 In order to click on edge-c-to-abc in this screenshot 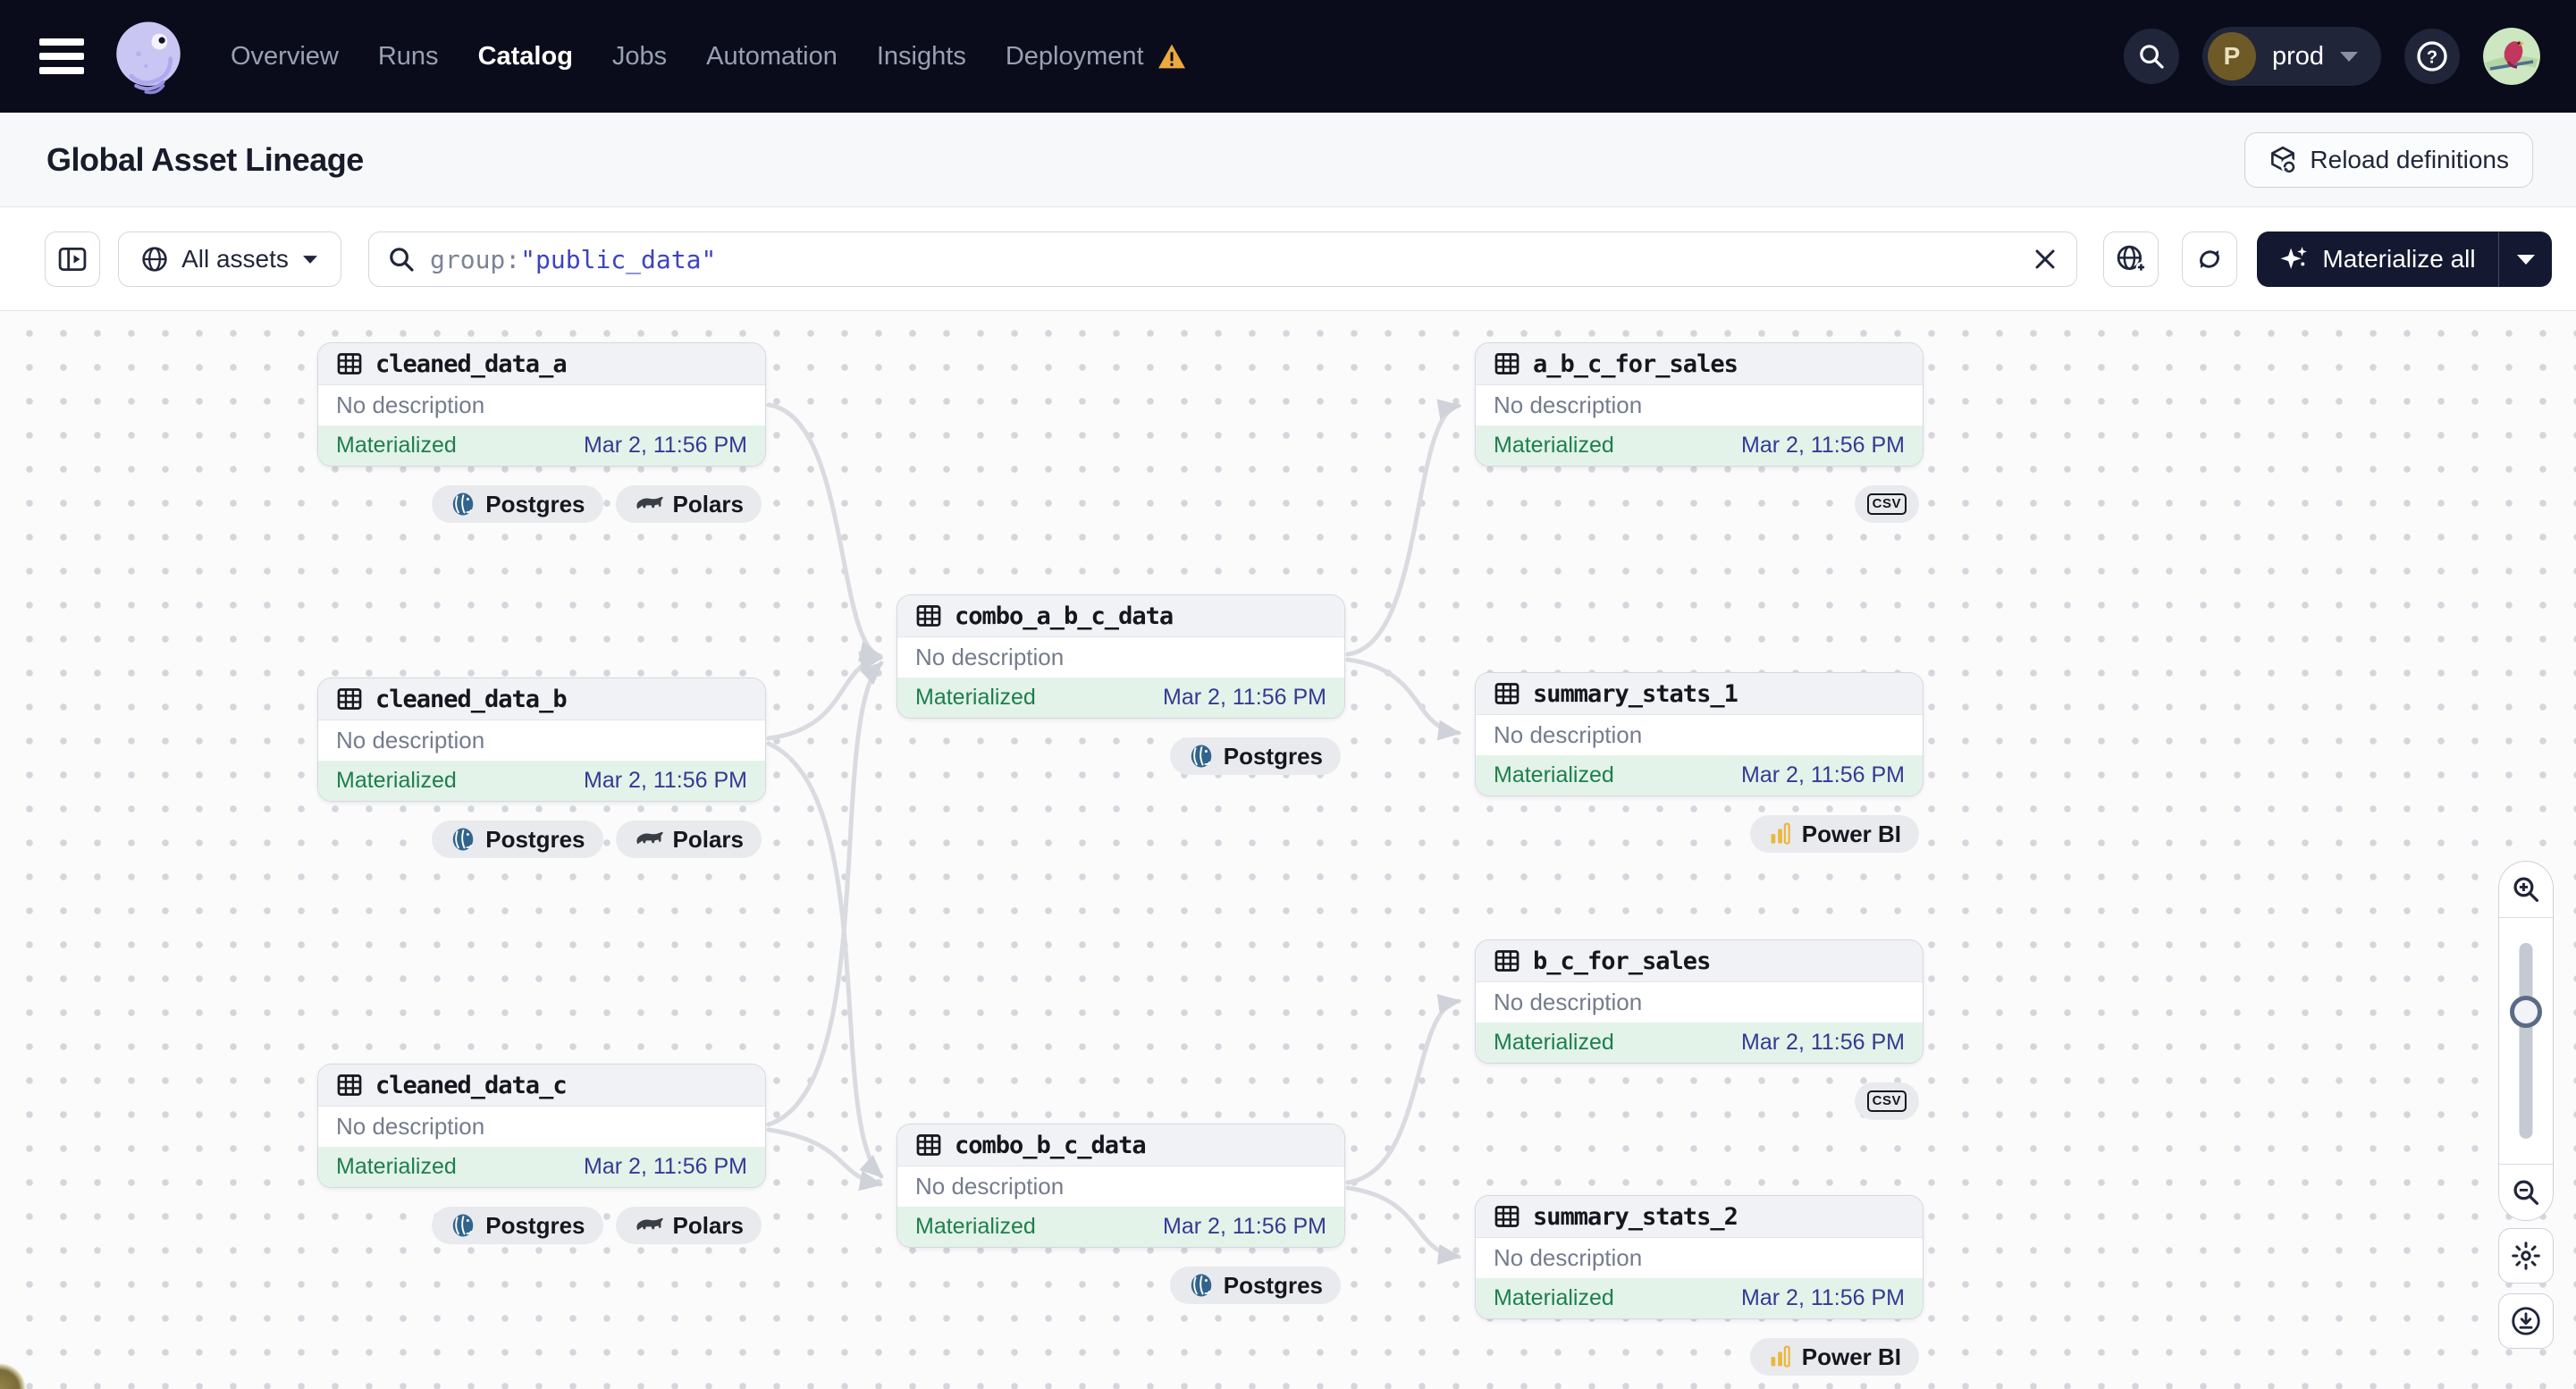, I will do `click(825, 894)`.